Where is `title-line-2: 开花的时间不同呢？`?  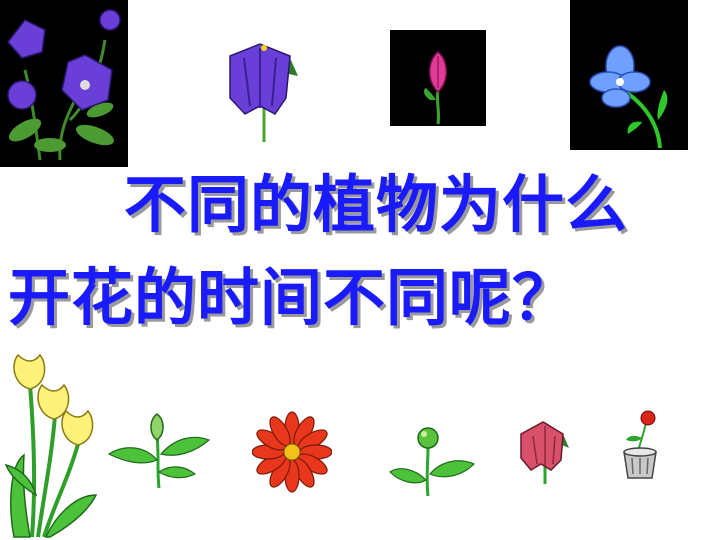
title-line-2: 开花的时间不同呢？ is located at coordinates (292, 297).